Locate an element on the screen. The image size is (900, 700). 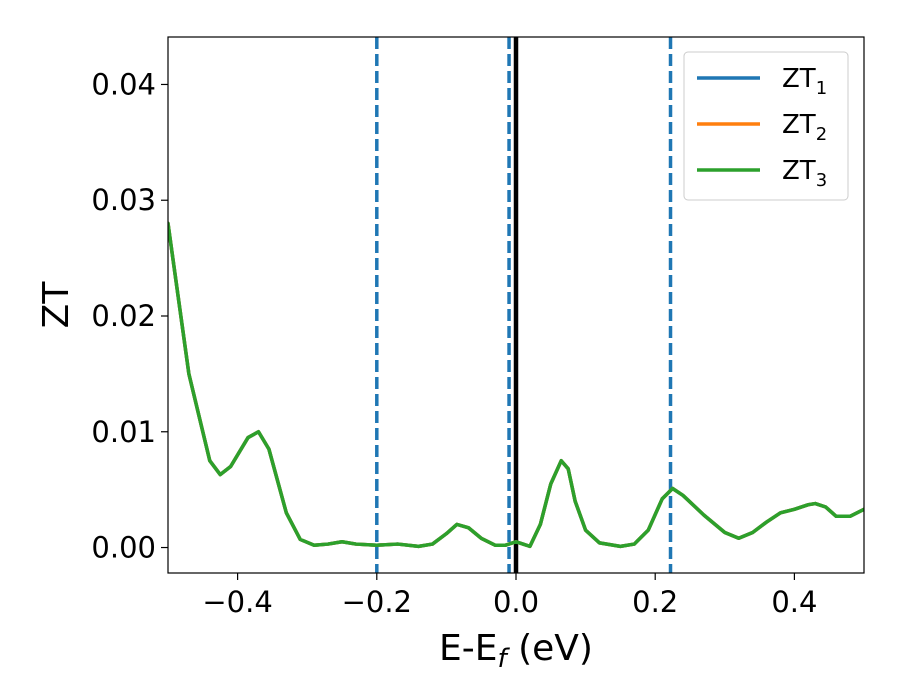
y-tick-label: 0.02 is located at coordinates (123, 316).